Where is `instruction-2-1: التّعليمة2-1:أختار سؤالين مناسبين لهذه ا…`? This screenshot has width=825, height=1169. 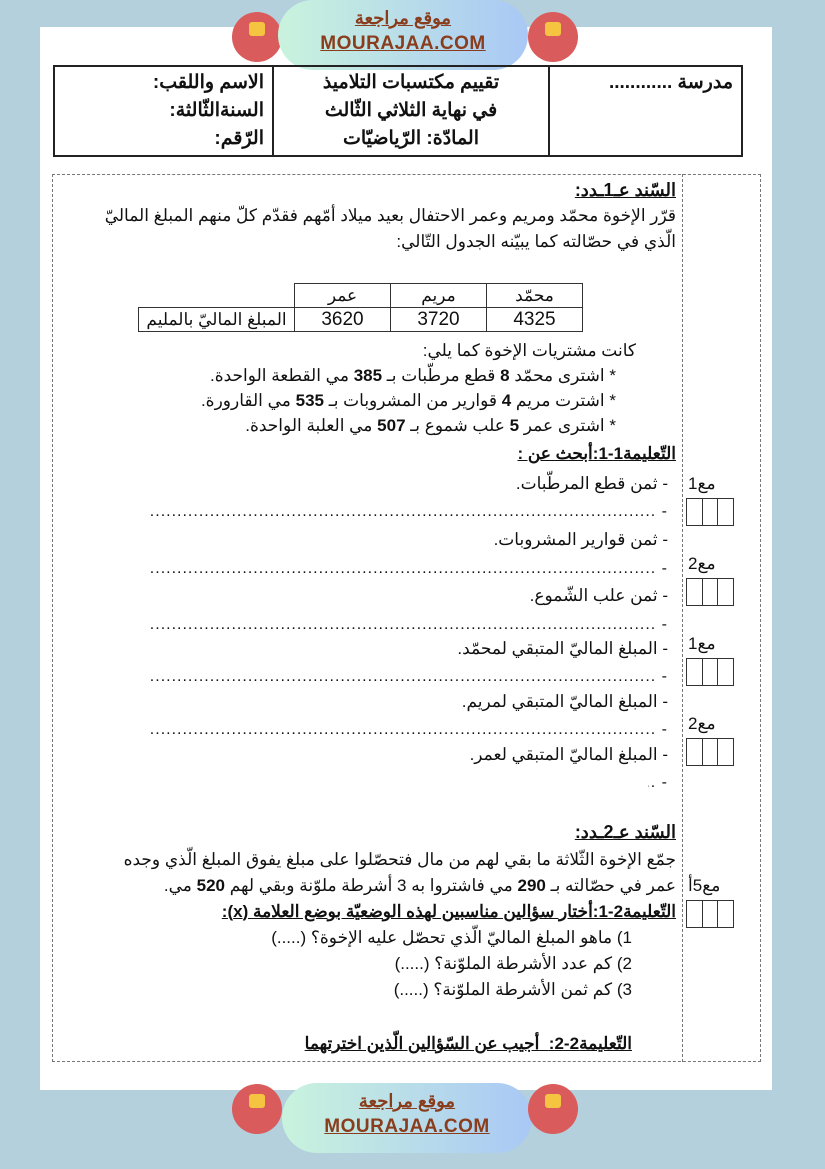
instruction-2-1: التّعليمة2-1:أختار سؤالين مناسبين لهذه ا… is located at coordinates (448, 911).